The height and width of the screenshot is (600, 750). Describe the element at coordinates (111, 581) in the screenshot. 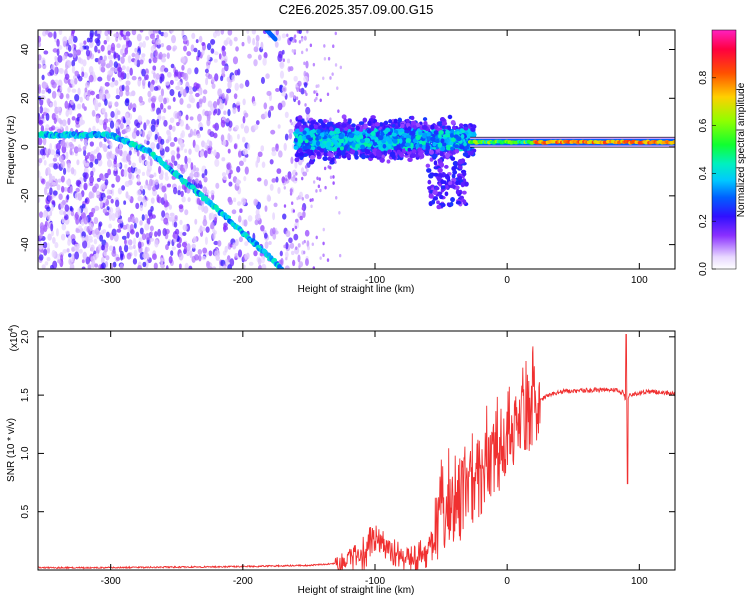

I see `x-tick-label: -300` at that location.